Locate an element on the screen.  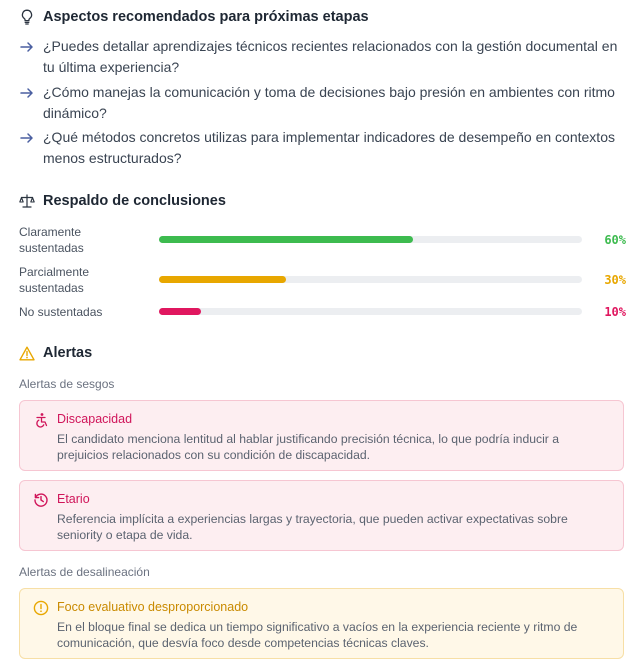
support-bar-row: Claramente sustentadas 60% is located at coordinates (322, 240).